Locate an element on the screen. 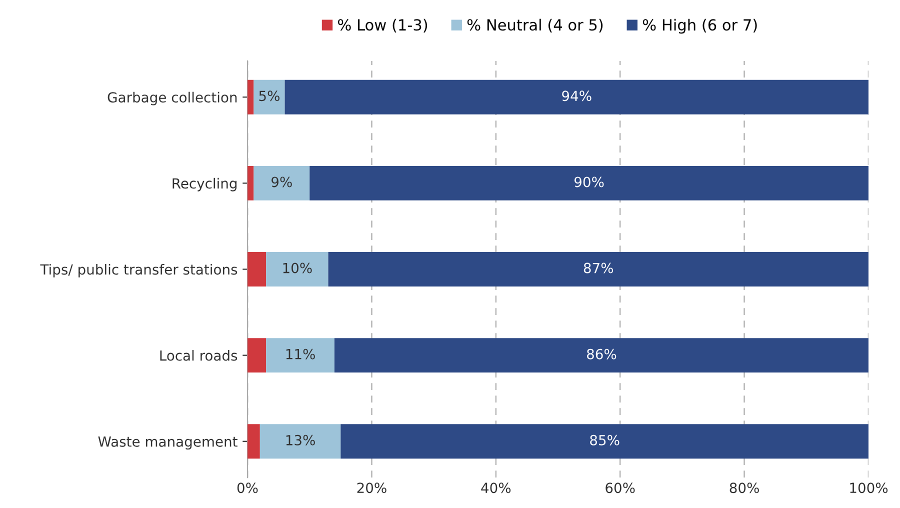 The width and height of the screenshot is (900, 508). x-tick-label: 40% is located at coordinates (496, 488).